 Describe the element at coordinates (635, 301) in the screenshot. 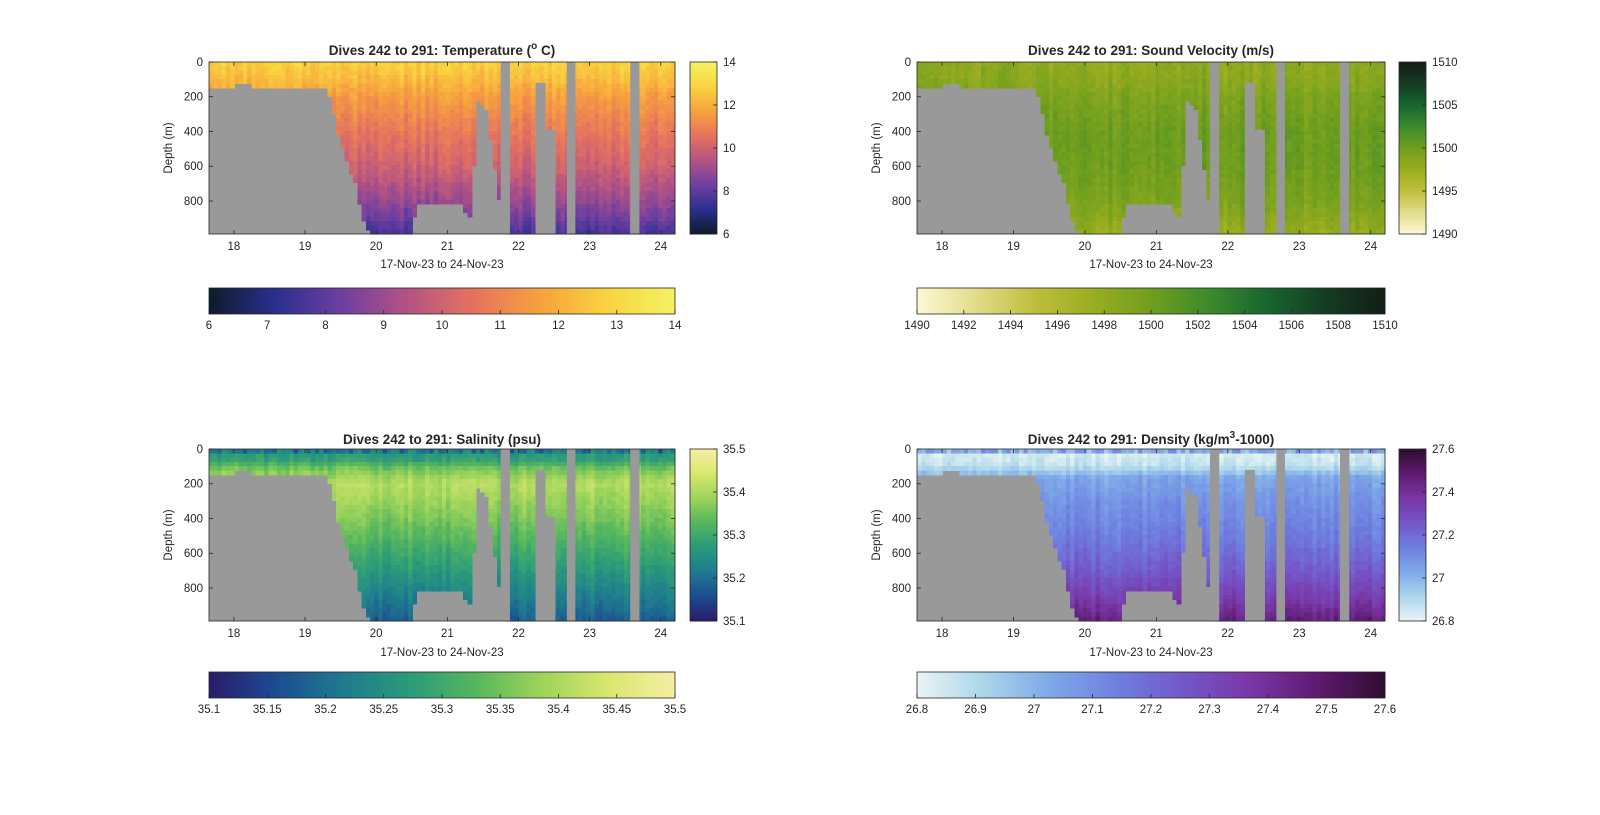

I see `hbar-swatch` at that location.